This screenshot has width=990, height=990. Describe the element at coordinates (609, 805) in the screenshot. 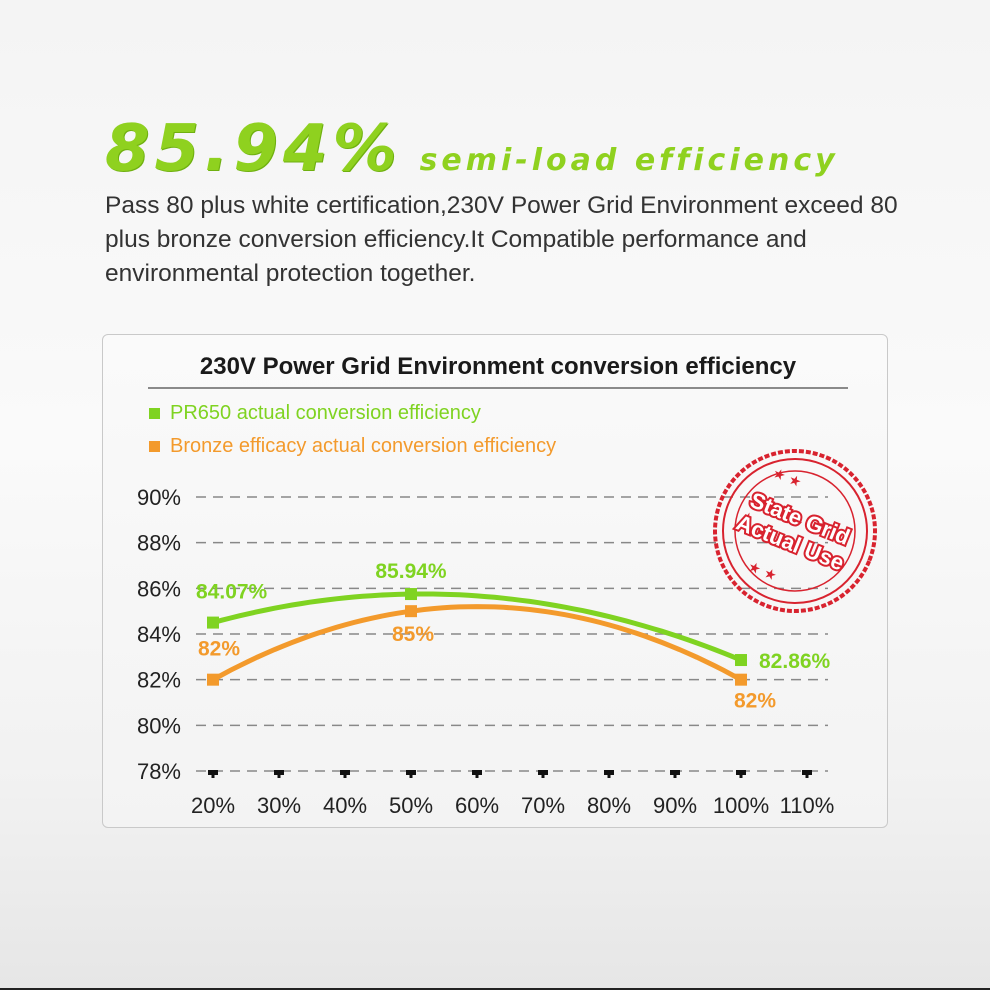

I see `x-tick-label: 80%` at that location.